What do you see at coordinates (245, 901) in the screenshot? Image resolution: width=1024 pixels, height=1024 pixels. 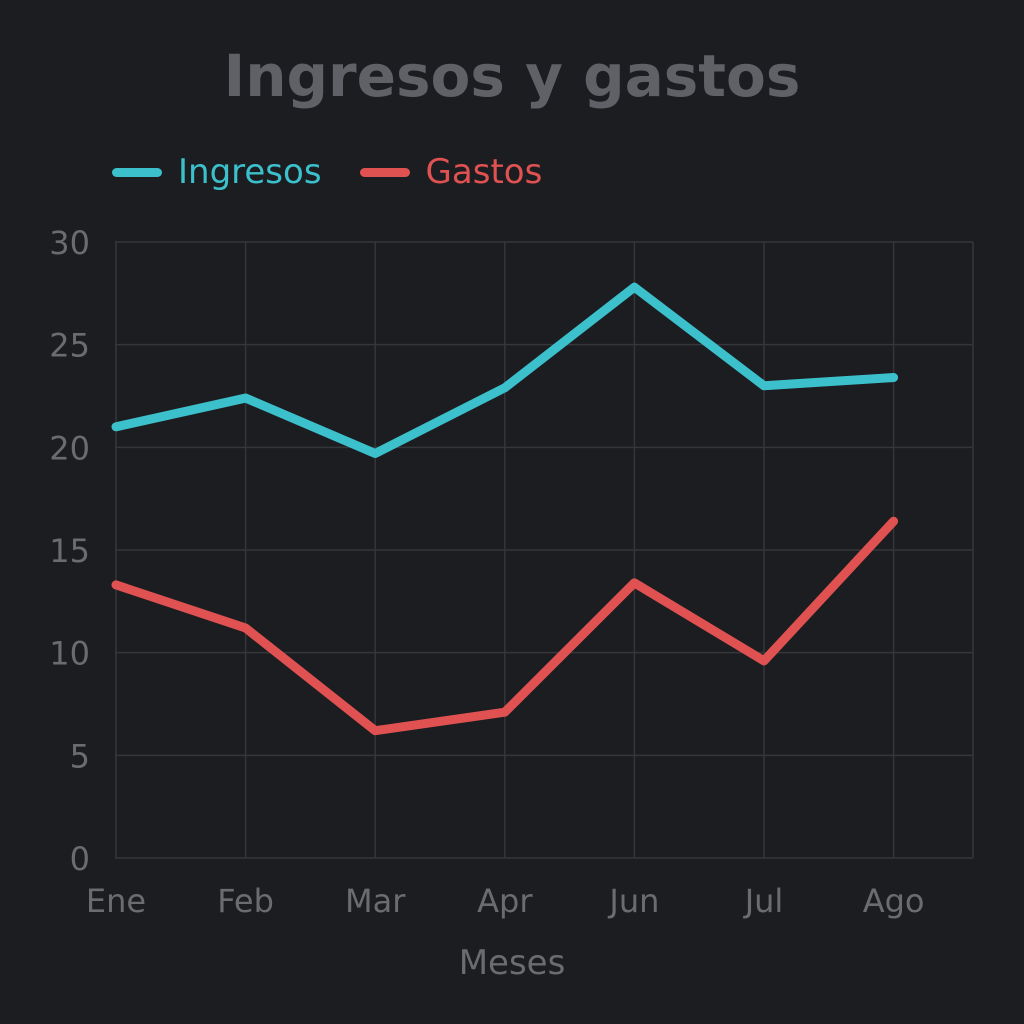 I see `x-tick-label: Feb` at bounding box center [245, 901].